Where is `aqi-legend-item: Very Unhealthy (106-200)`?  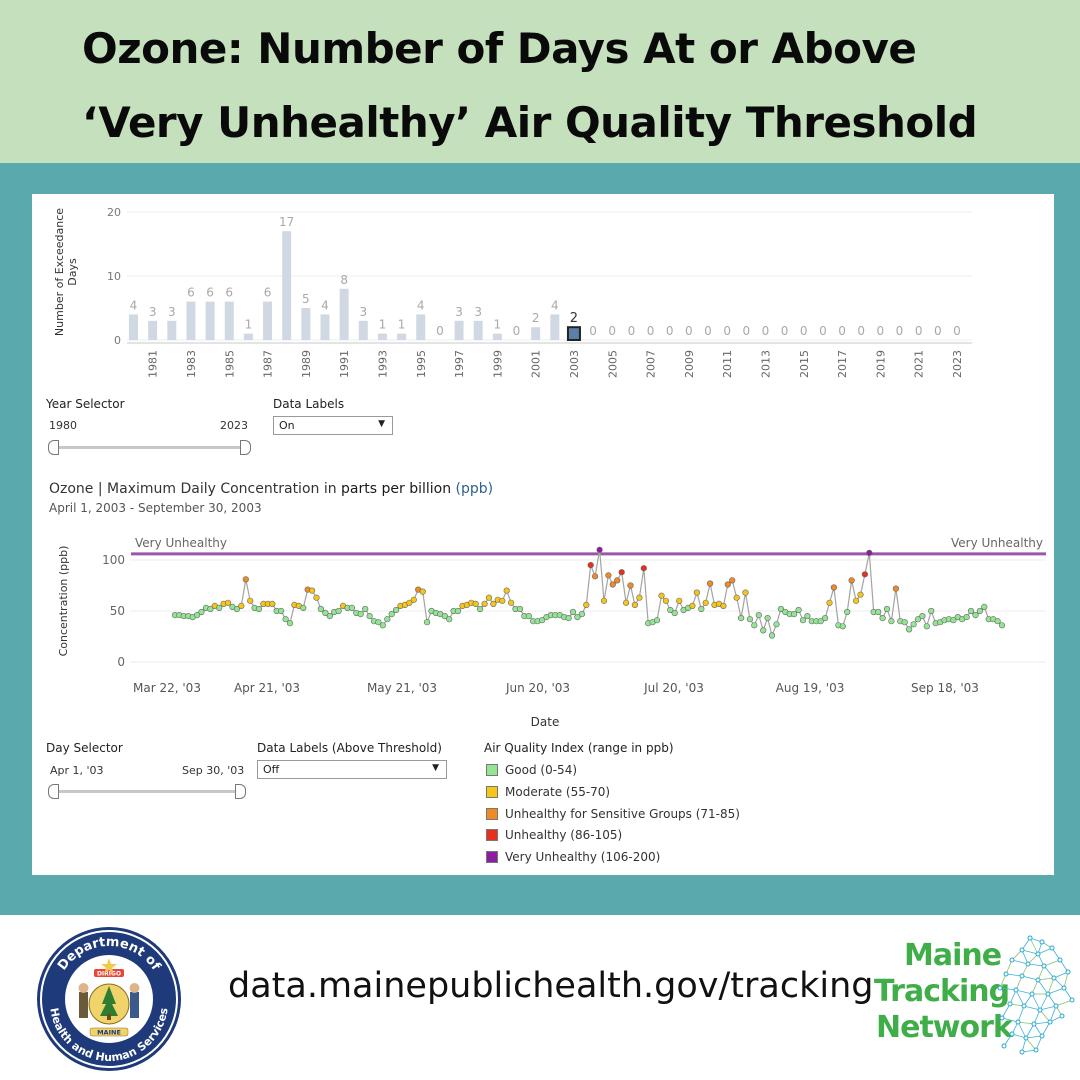
aqi-legend-item: Very Unhealthy (106-200) is located at coordinates (573, 857).